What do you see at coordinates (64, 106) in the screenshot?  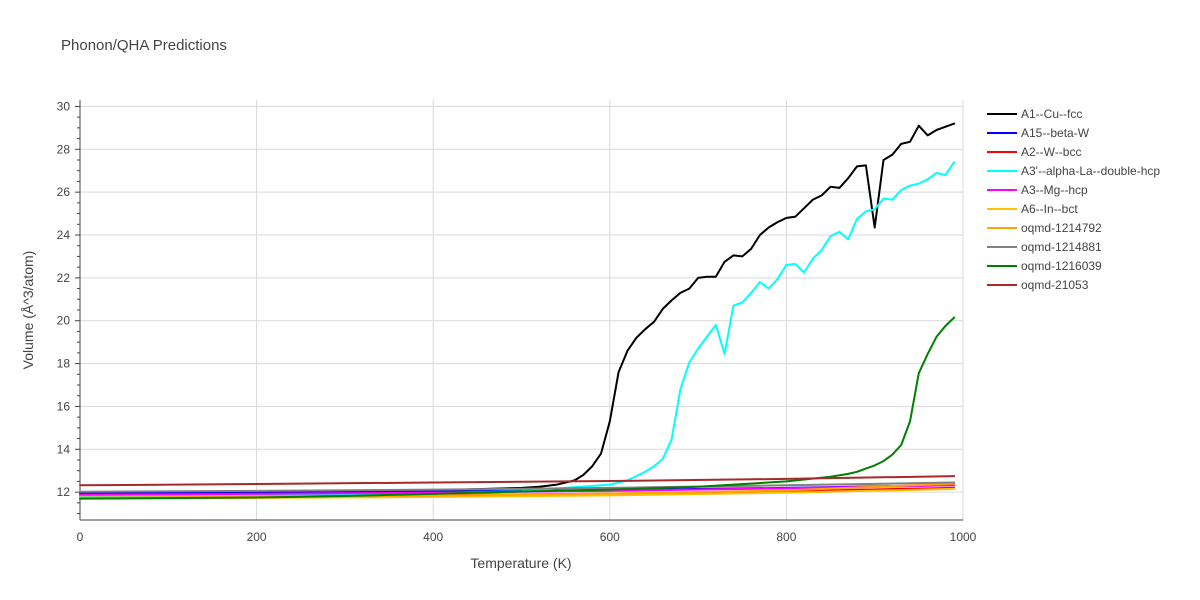 I see `y-tick-label: 30` at bounding box center [64, 106].